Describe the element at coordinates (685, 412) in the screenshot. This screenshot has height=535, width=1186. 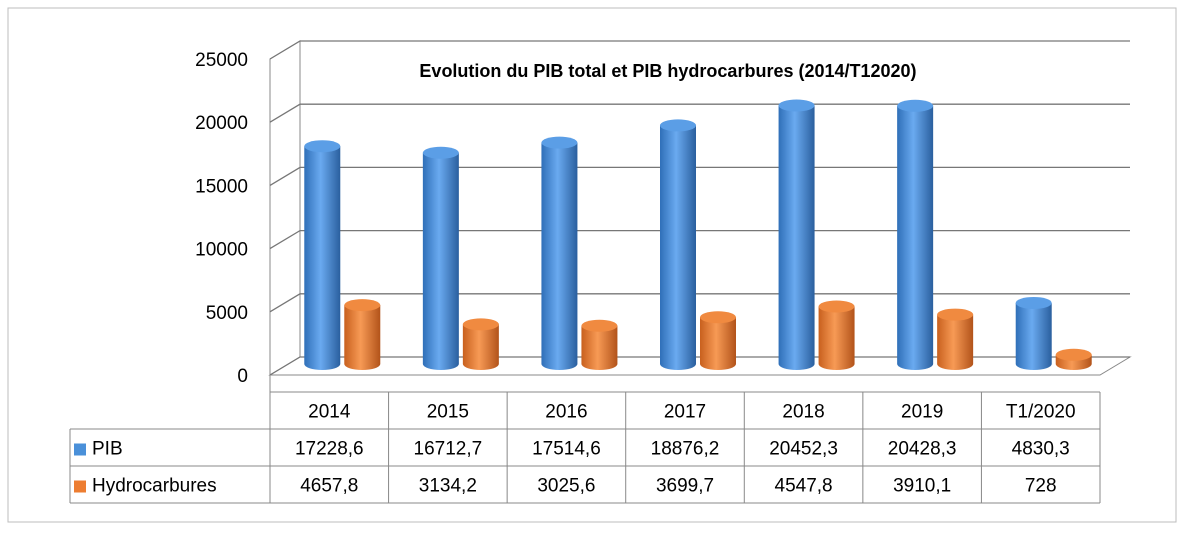
I see `x-tick-label: 2017` at that location.